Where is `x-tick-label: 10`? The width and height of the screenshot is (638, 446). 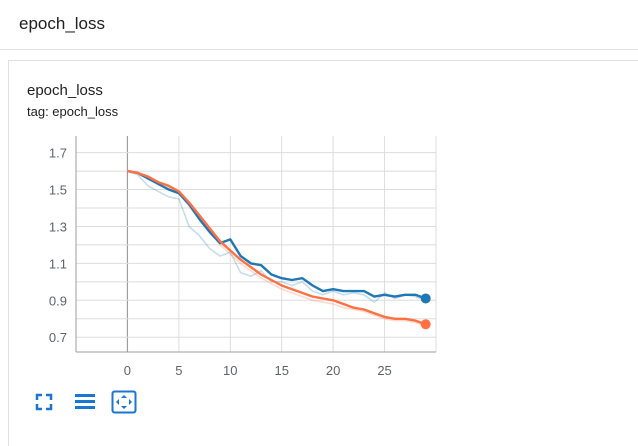
x-tick-label: 10 is located at coordinates (230, 370).